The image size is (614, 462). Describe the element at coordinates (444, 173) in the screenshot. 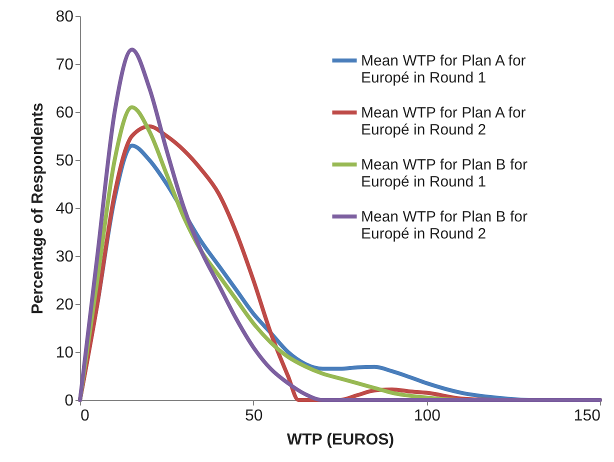

I see `legend-label: Mean WTP for Plan B for Europé in Round 1` at that location.